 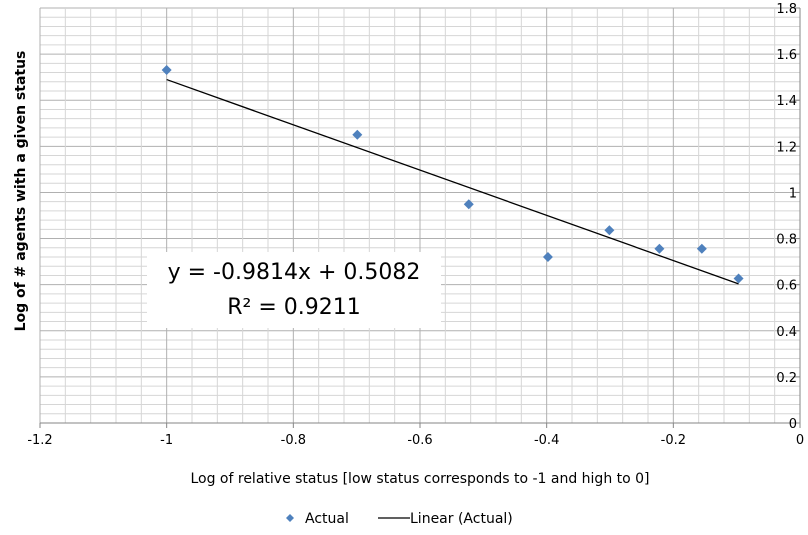 What do you see at coordinates (786, 101) in the screenshot?
I see `y-tick-label: 1.4` at bounding box center [786, 101].